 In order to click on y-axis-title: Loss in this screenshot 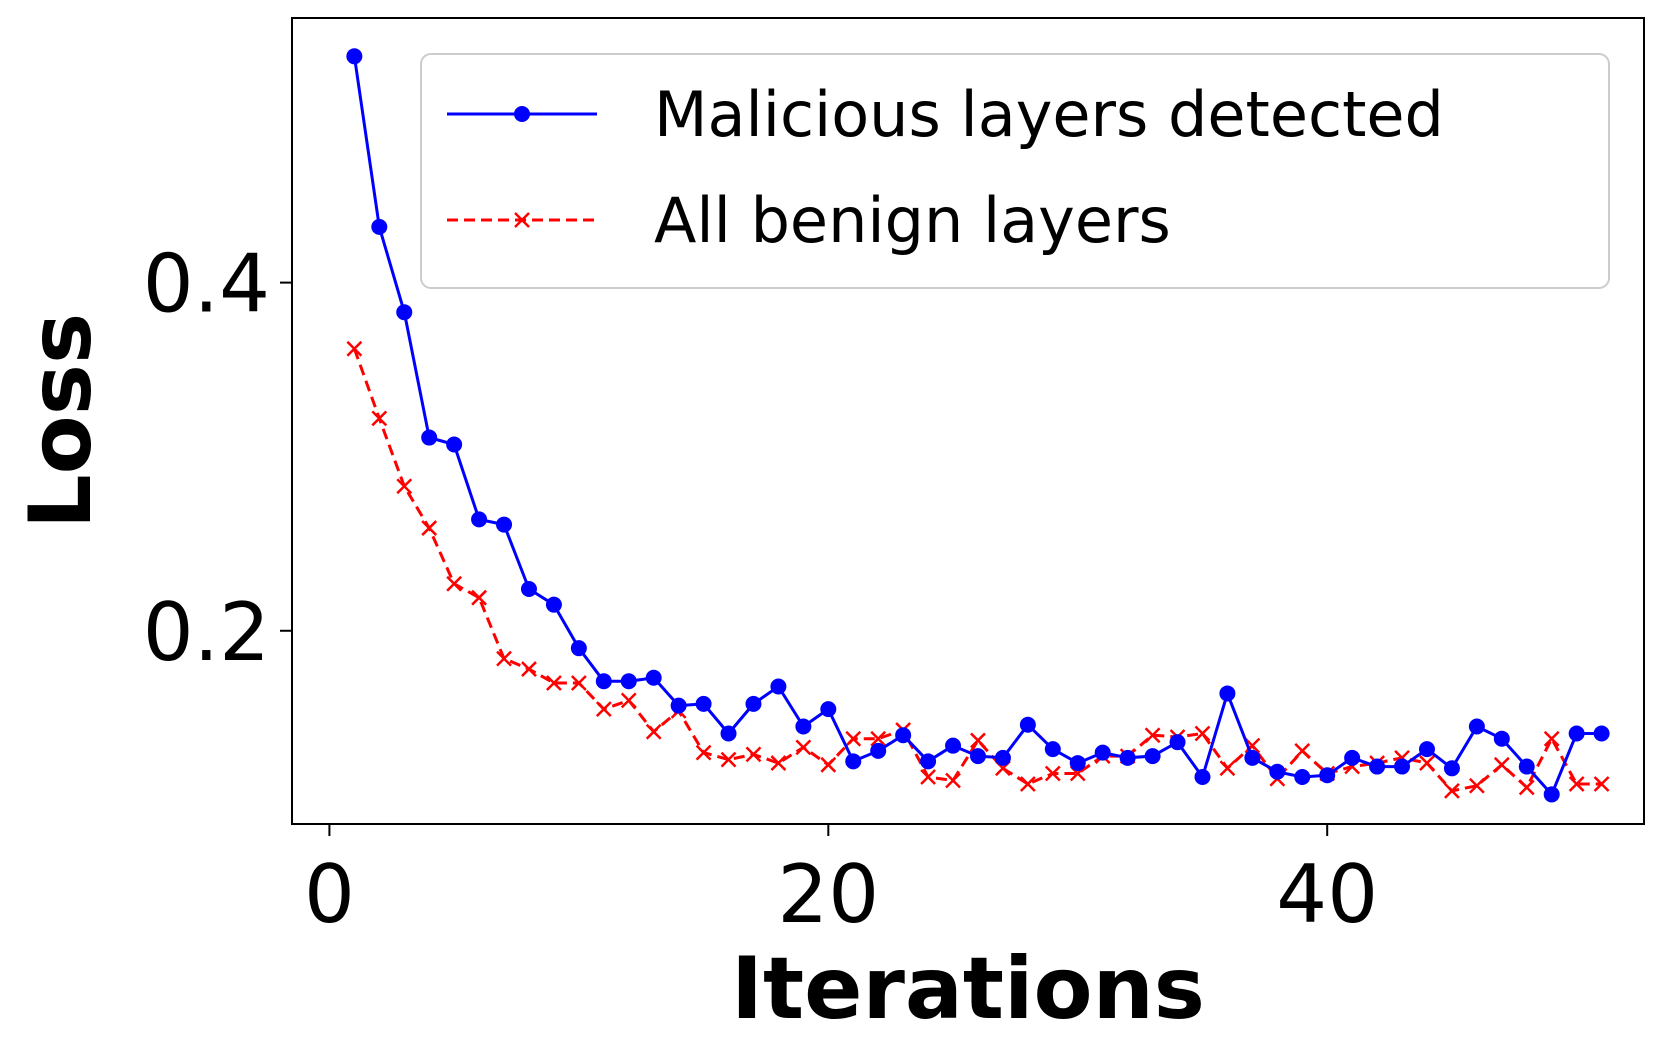, I will do `click(61, 421)`.